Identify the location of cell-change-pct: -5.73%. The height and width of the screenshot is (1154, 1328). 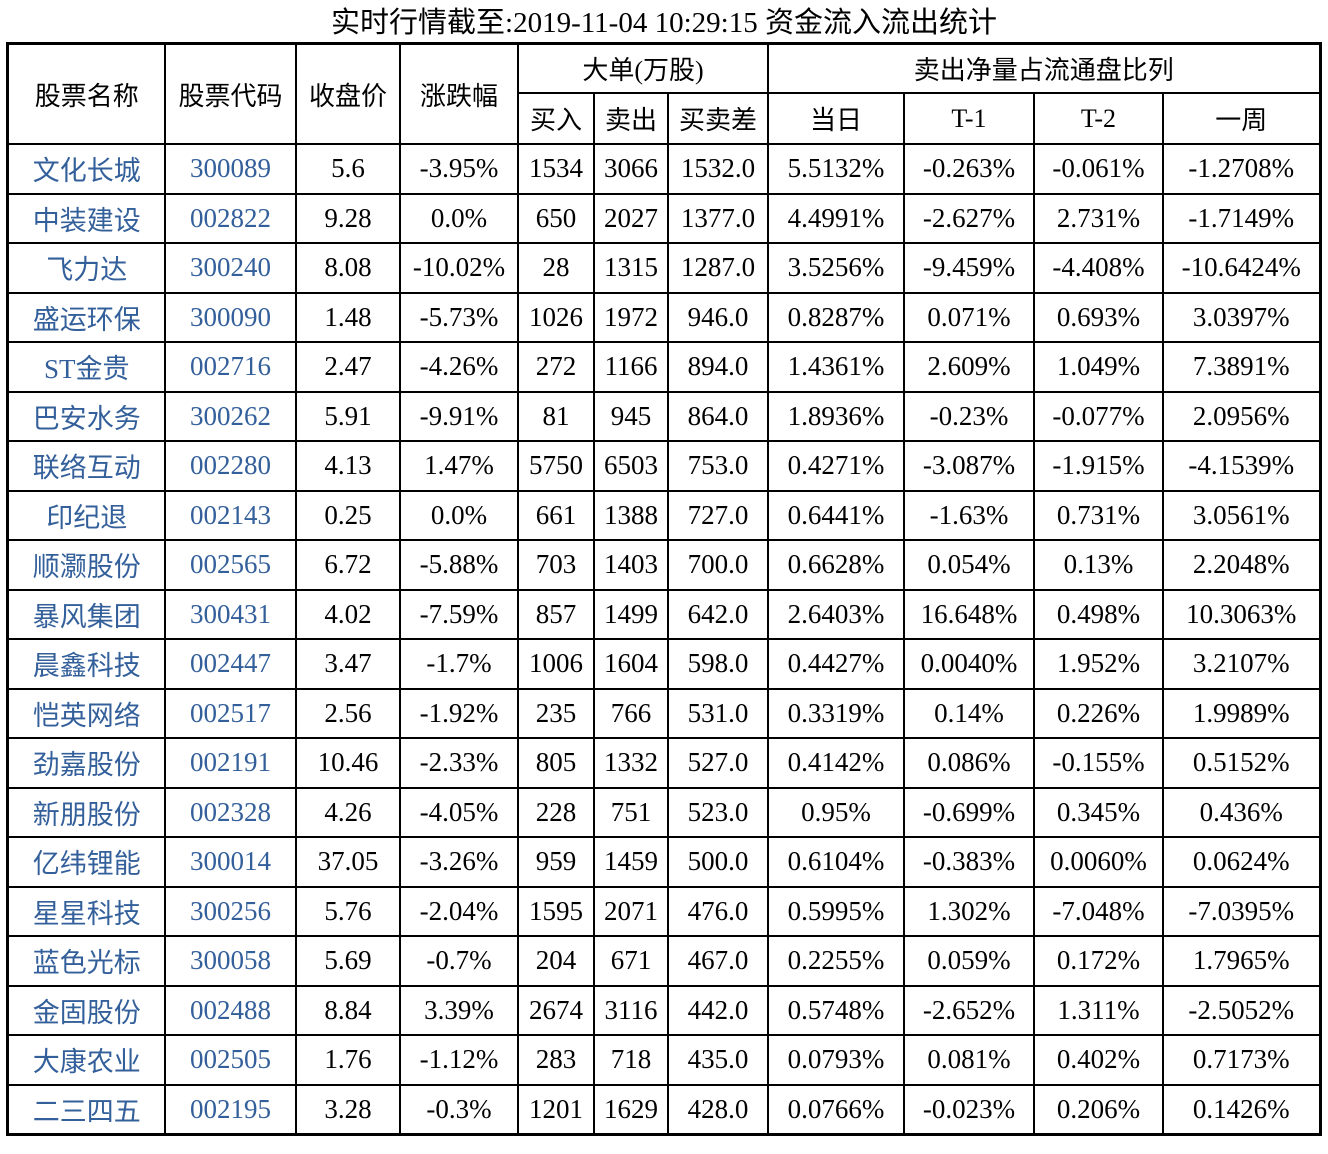
(458, 317).